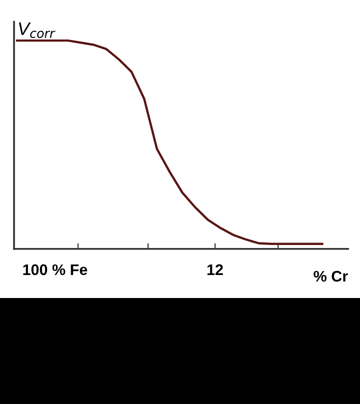 The height and width of the screenshot is (404, 360). I want to click on text: 100 % Fe, so click(55, 270).